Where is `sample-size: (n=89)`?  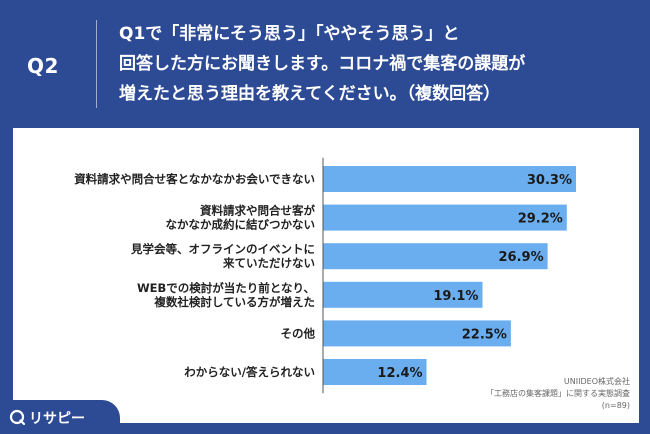
sample-size: (n=89) is located at coordinates (615, 405).